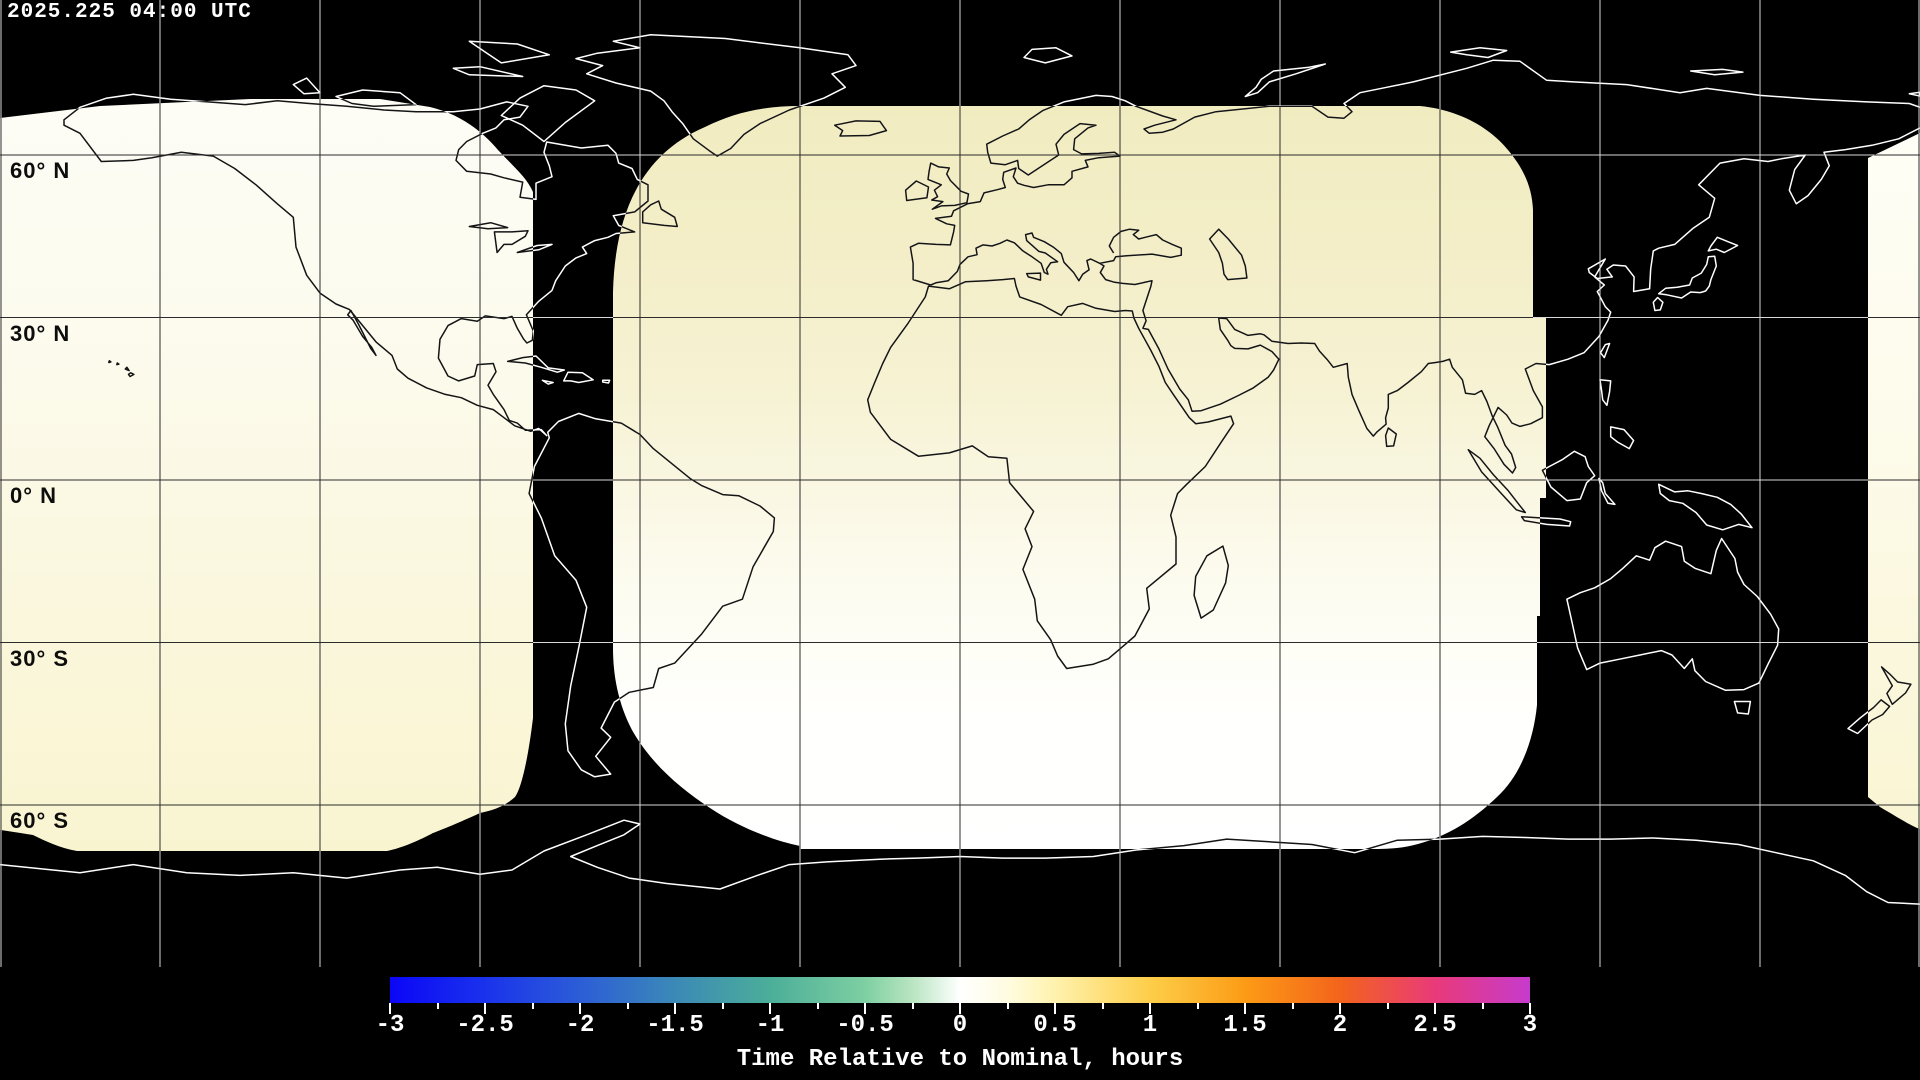 The width and height of the screenshot is (1920, 1080). I want to click on severnaya-zemlya-coast, so click(1478, 53).